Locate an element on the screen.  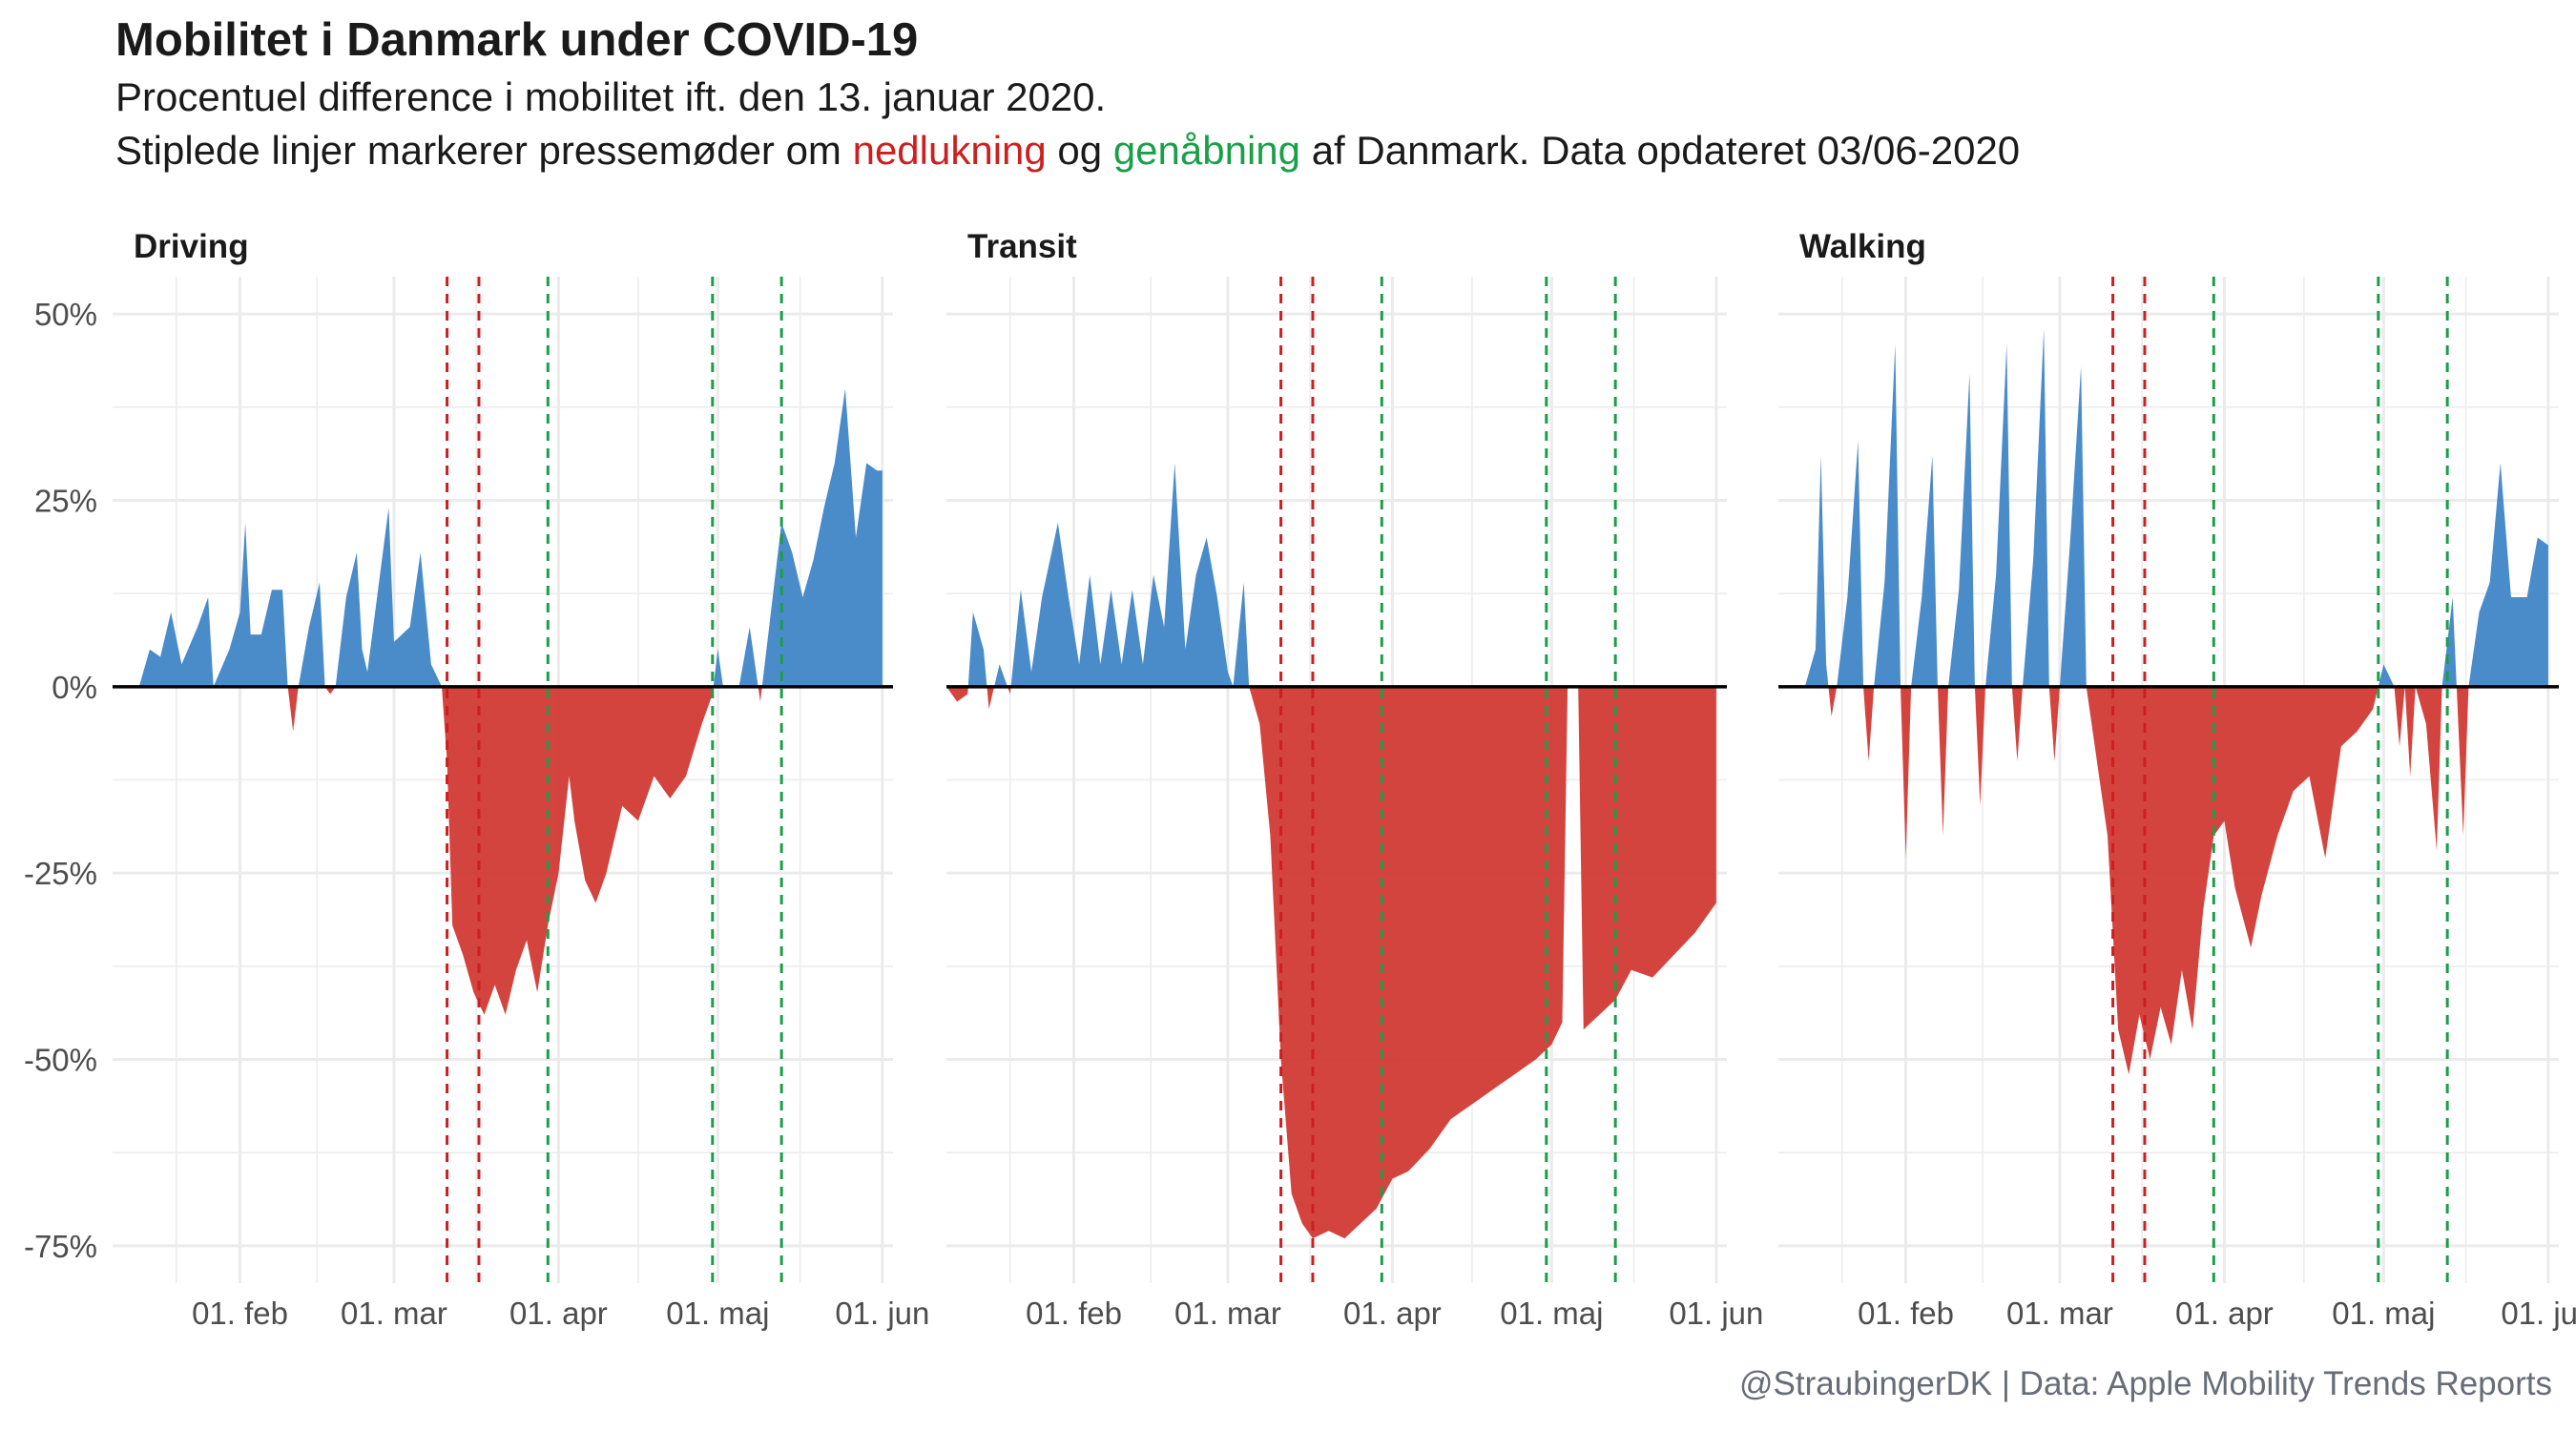
y-tick-label: 50% is located at coordinates (65, 314).